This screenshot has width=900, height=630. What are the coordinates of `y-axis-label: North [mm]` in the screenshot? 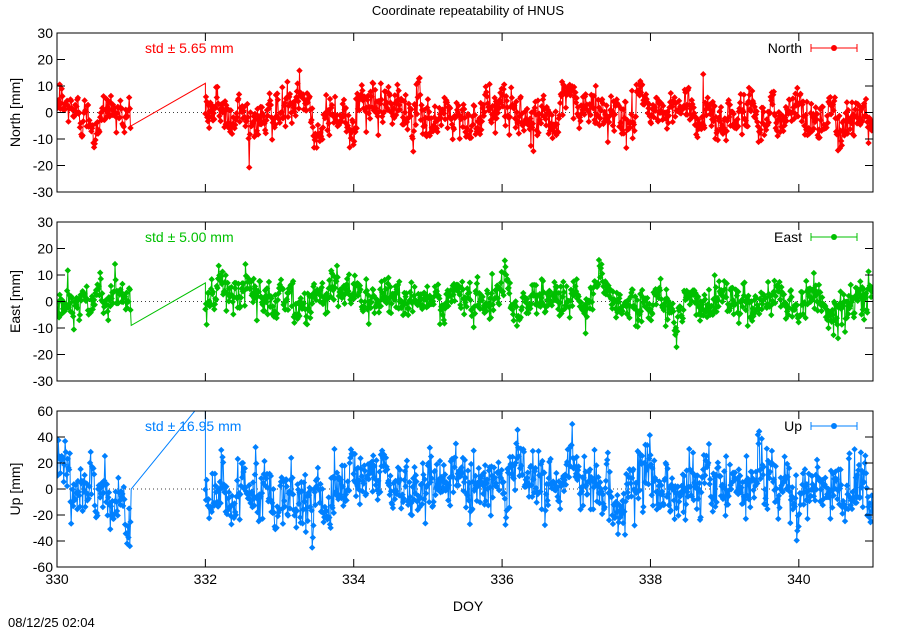 It's located at (15, 112).